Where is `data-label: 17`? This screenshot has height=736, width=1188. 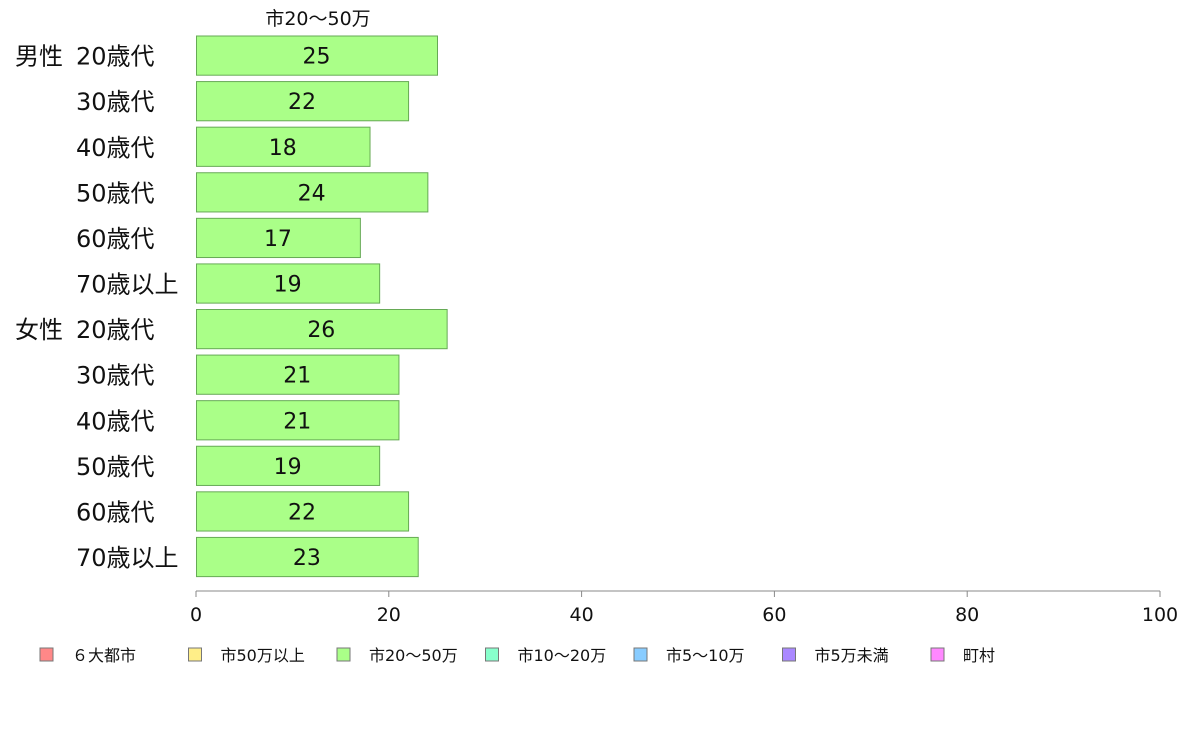 data-label: 17 is located at coordinates (278, 239).